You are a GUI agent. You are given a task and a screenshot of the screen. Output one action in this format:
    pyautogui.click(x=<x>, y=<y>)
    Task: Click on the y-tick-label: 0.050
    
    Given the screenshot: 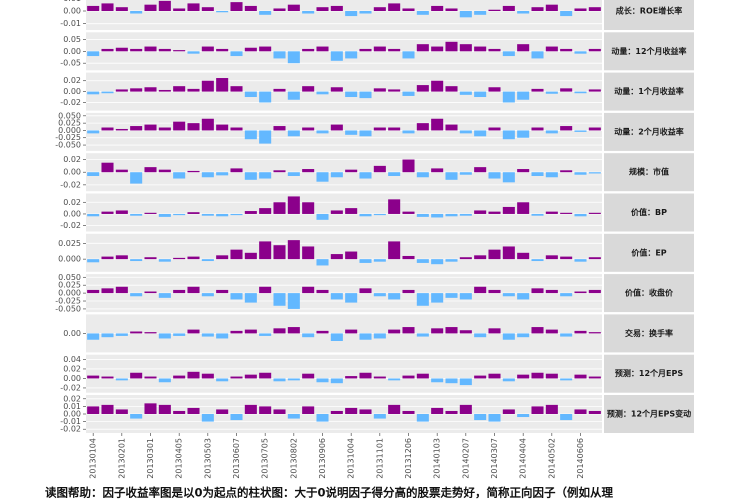 What is the action you would take?
    pyautogui.click(x=69, y=277)
    